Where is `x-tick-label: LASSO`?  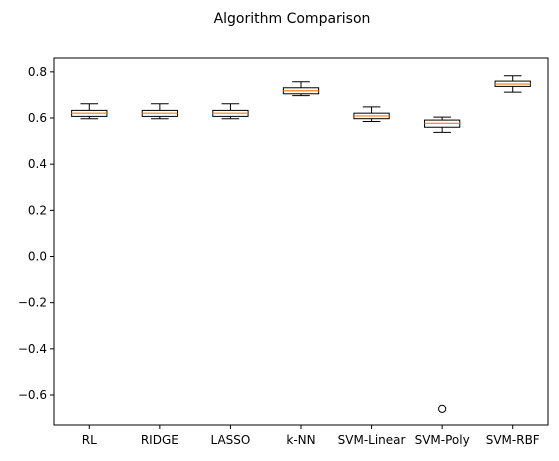 x-tick-label: LASSO is located at coordinates (230, 440).